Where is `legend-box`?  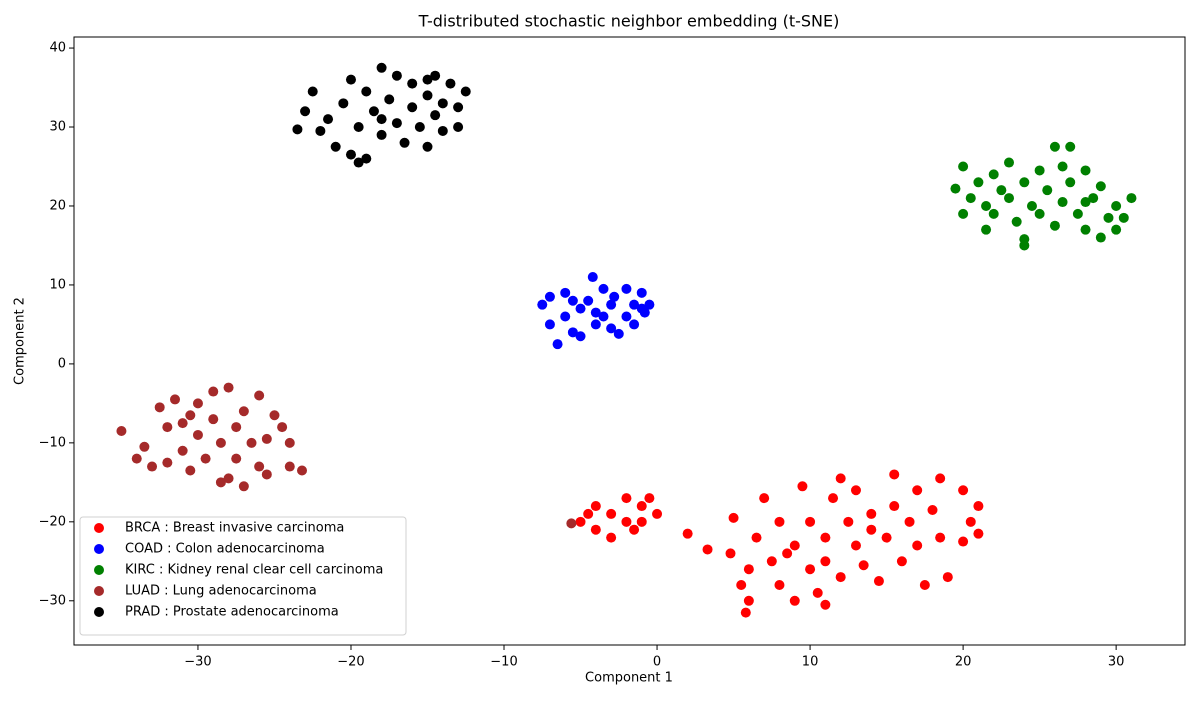 legend-box is located at coordinates (243, 576).